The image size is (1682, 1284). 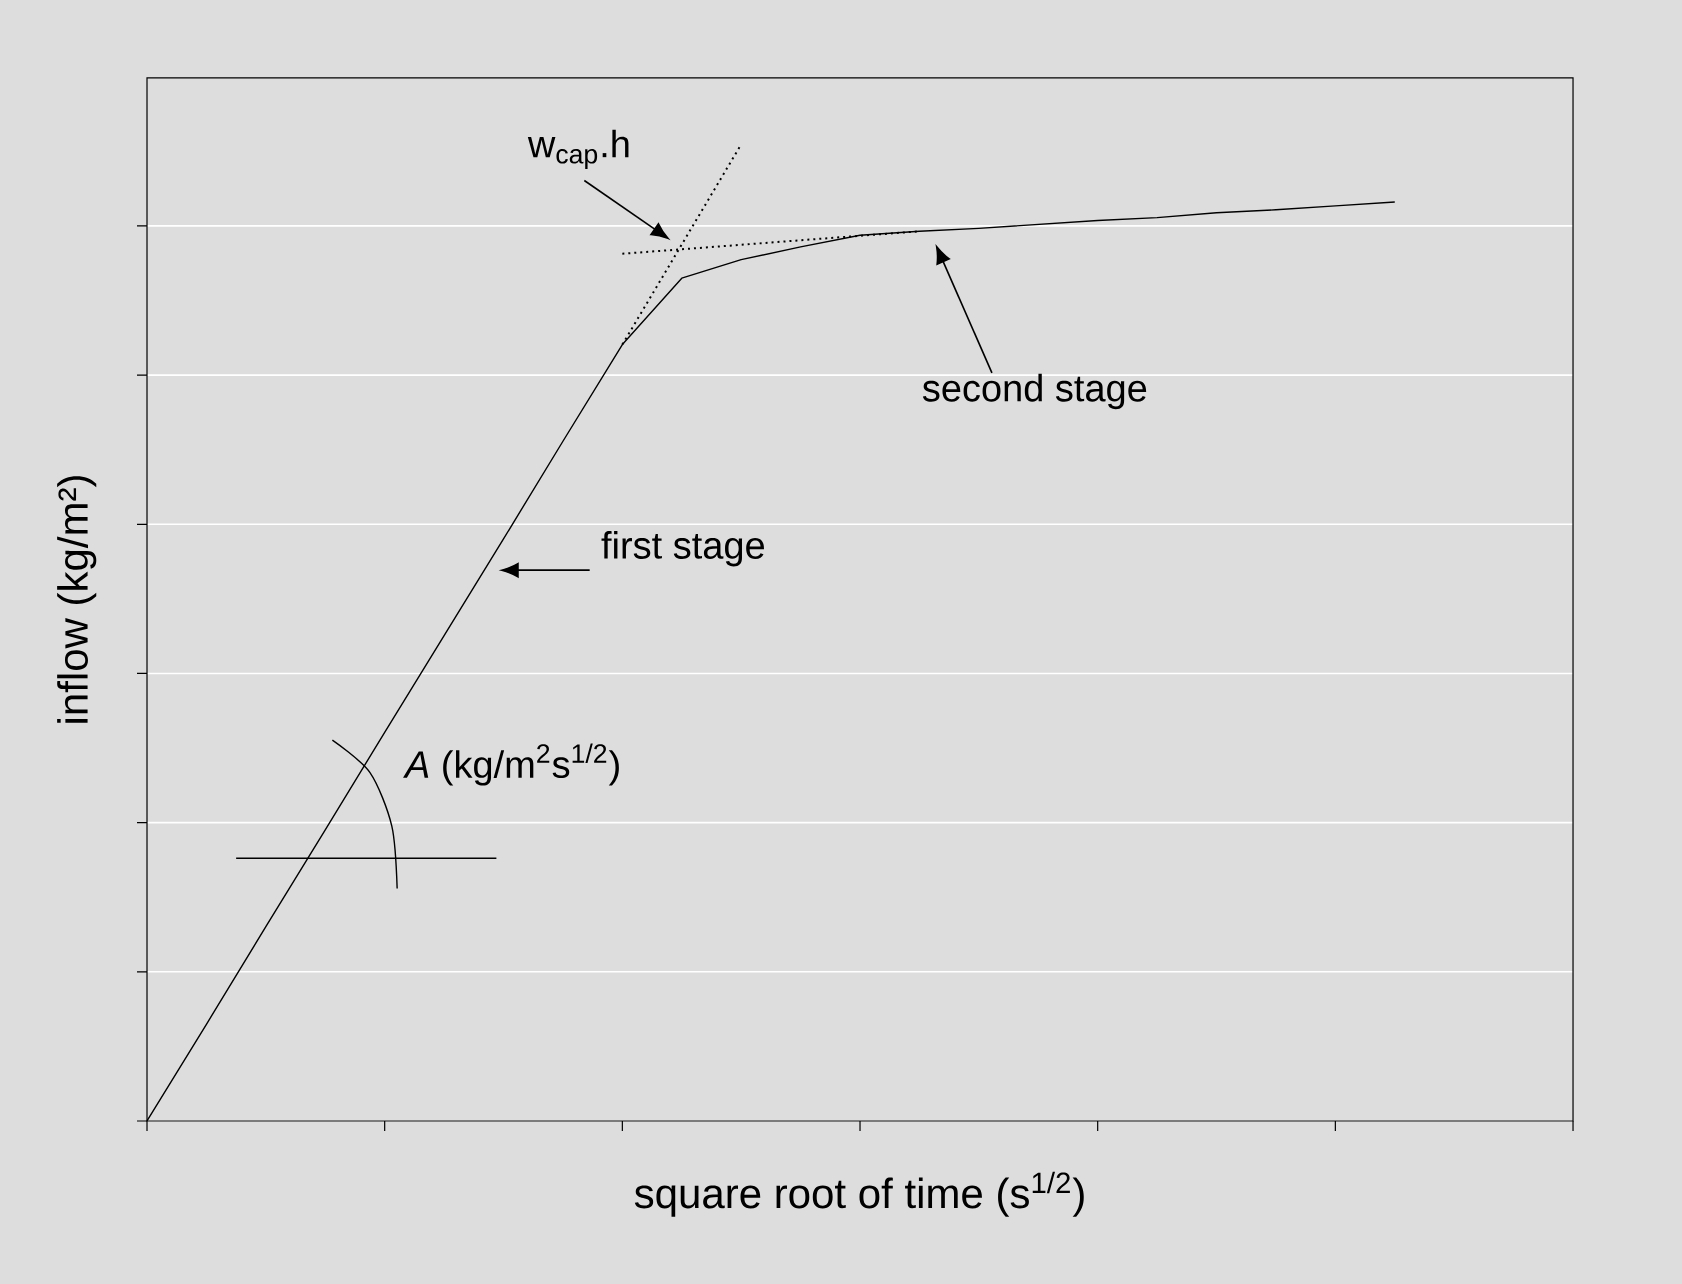 I want to click on annotation: w$_{cap}$.h, so click(x=578, y=149).